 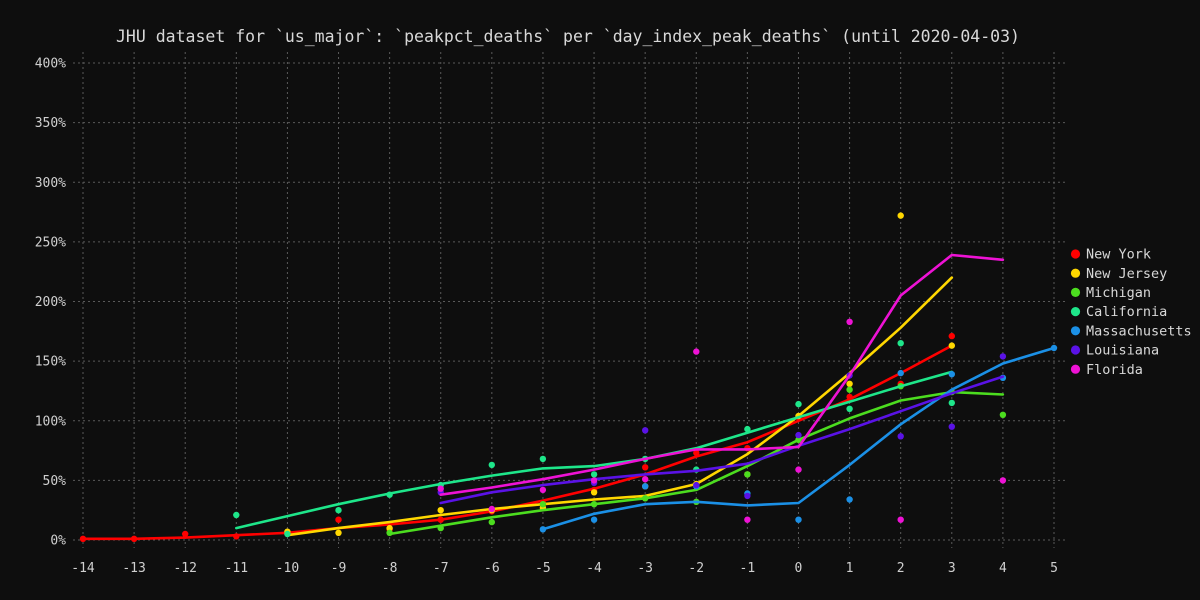 What do you see at coordinates (390, 568) in the screenshot?
I see `x-tick-label: -8` at bounding box center [390, 568].